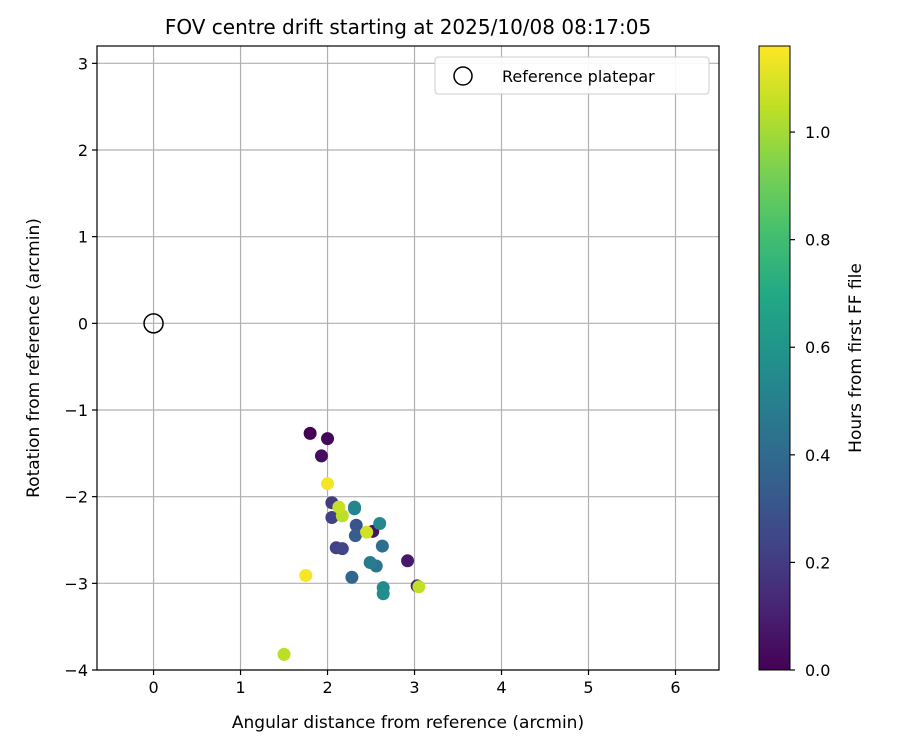 This screenshot has width=900, height=750. I want to click on colorbar-tick-label: 0.0, so click(817, 670).